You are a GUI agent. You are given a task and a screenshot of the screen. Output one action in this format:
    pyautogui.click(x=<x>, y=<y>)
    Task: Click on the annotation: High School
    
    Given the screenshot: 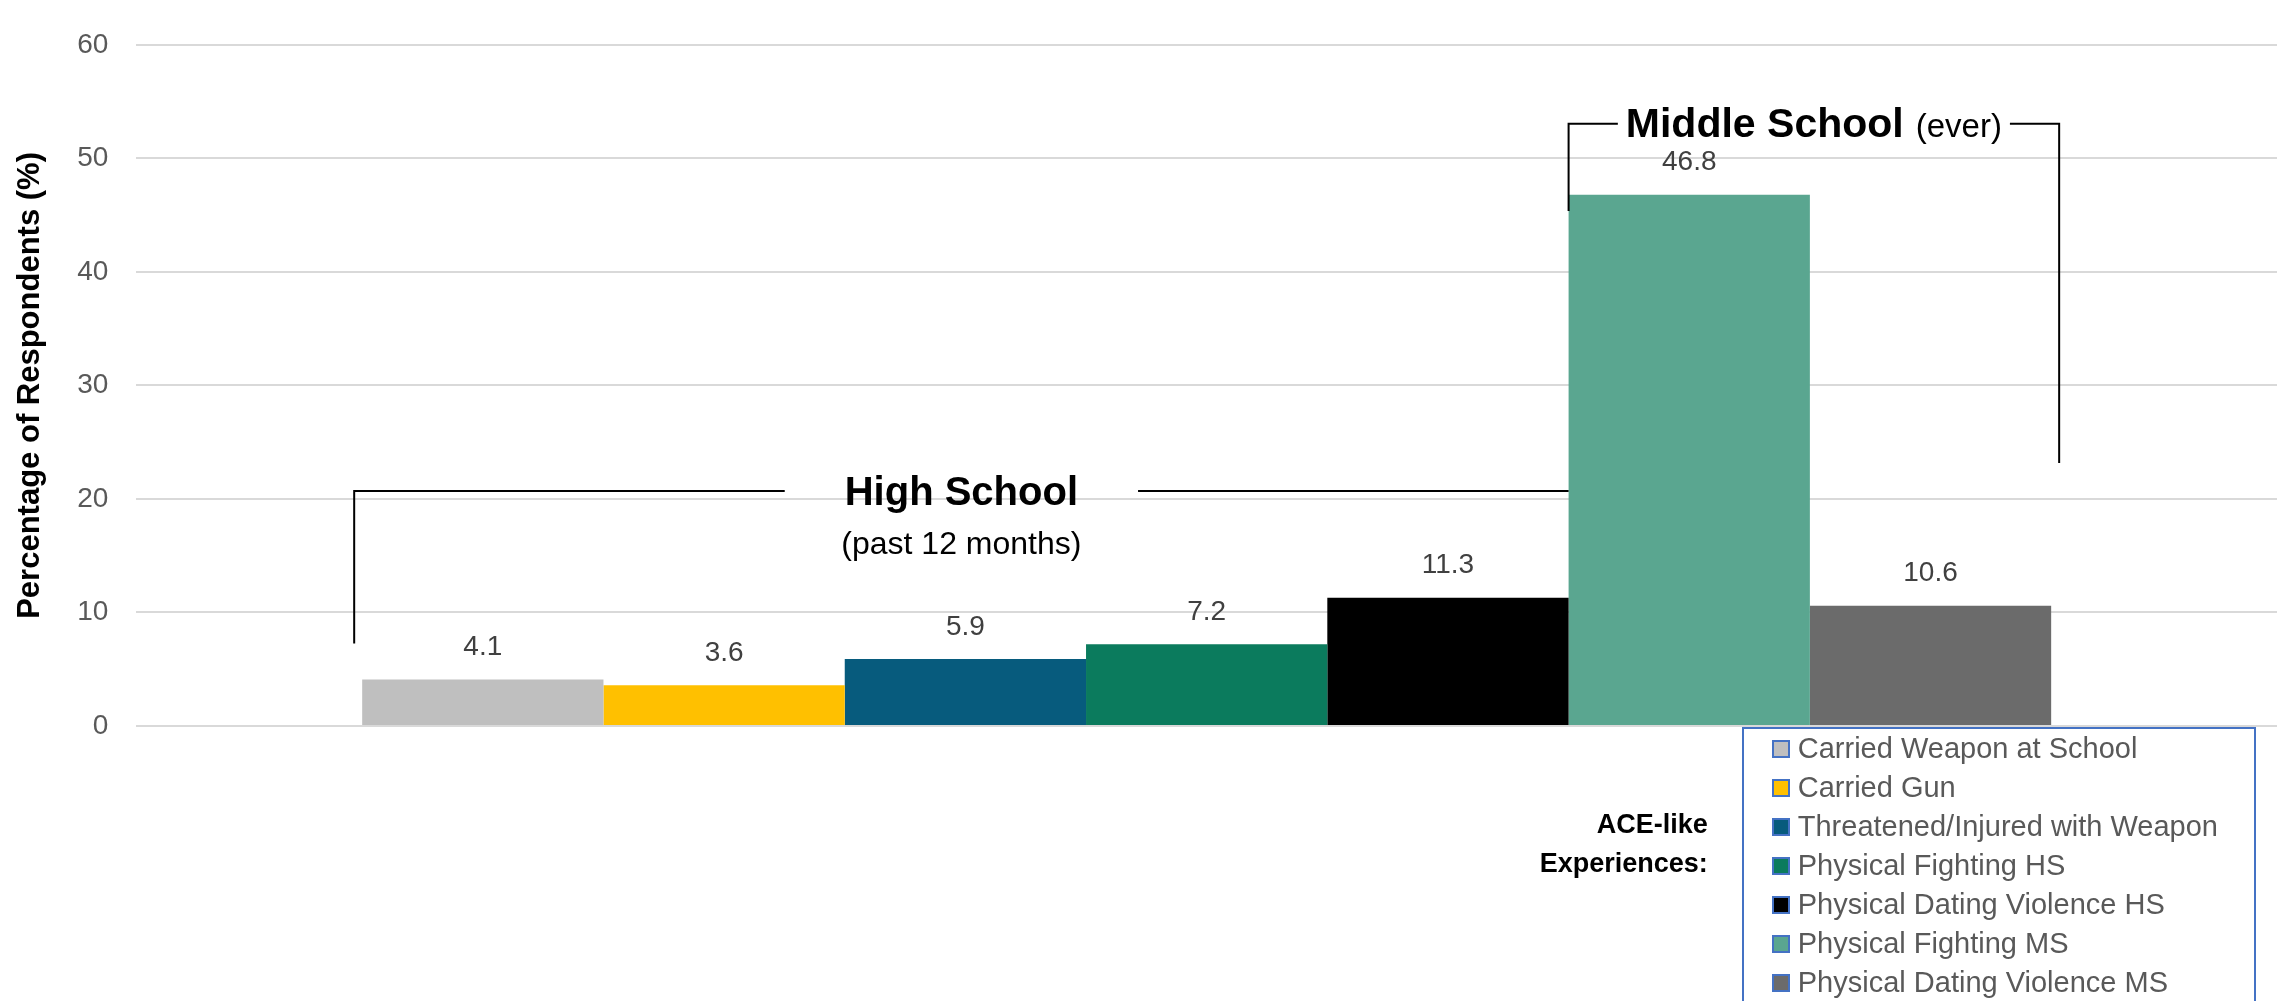 What is the action you would take?
    pyautogui.click(x=961, y=491)
    